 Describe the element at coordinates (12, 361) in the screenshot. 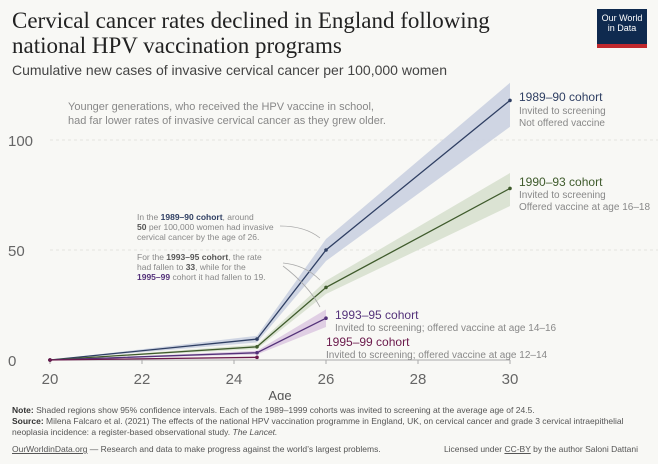

I see `y-tick-label: 0` at that location.